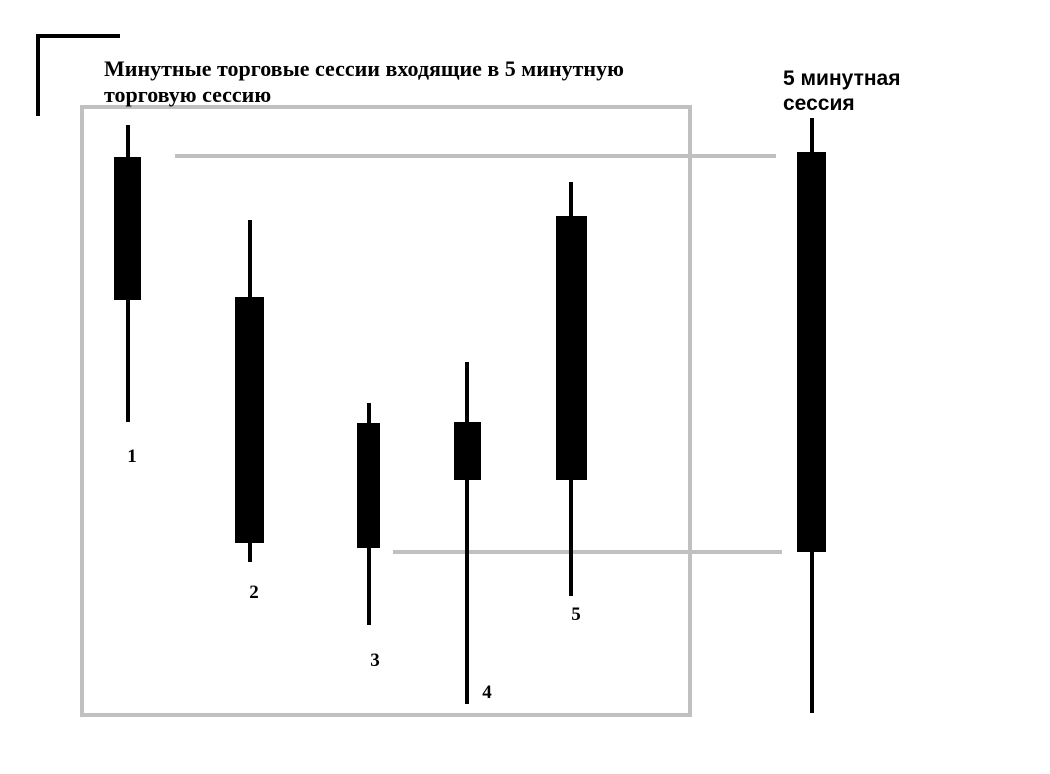 The height and width of the screenshot is (774, 1050). I want to click on candle-5: 5, so click(571, 403).